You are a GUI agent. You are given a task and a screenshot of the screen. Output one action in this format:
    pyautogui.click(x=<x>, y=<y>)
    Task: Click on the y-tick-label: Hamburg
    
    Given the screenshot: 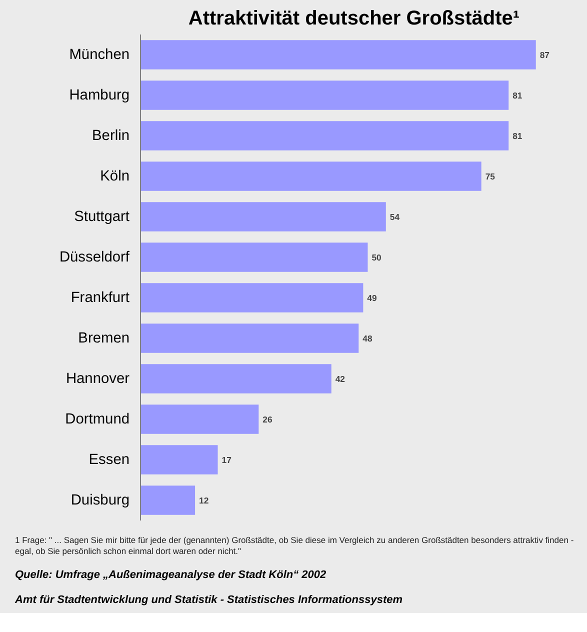 What is the action you would take?
    pyautogui.click(x=99, y=95)
    